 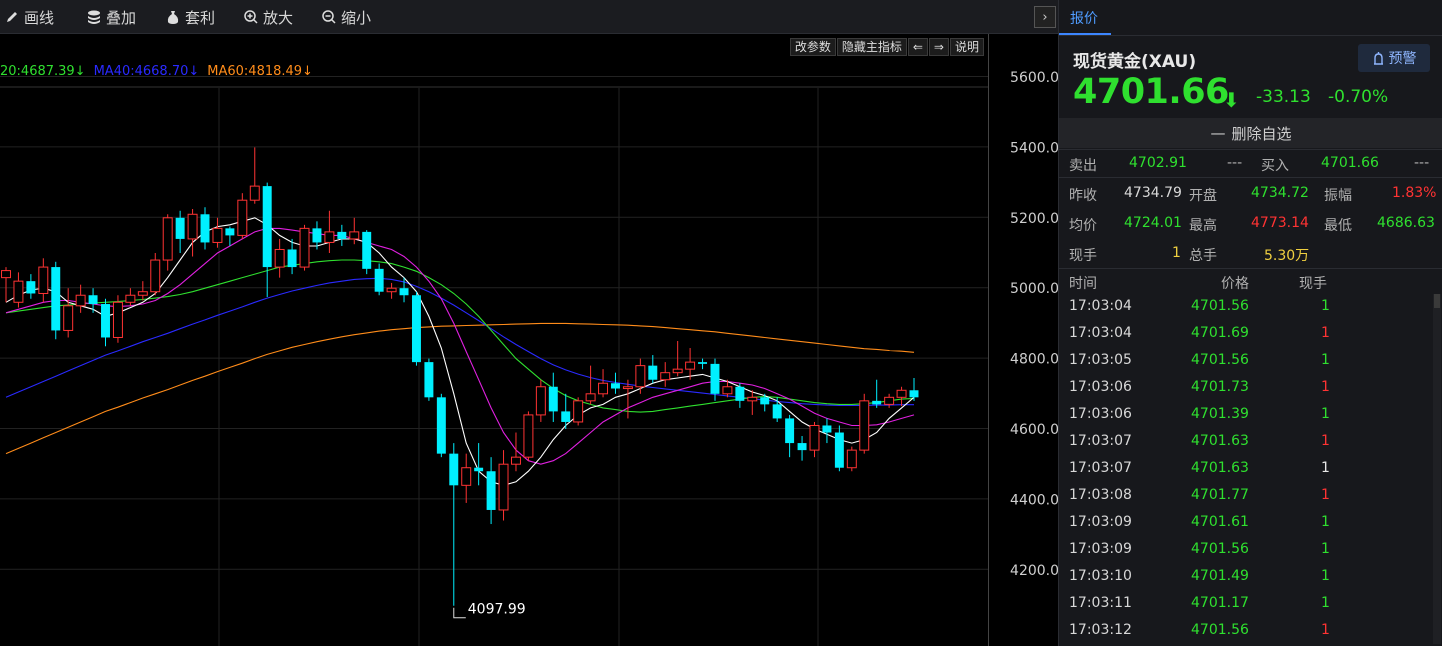 I want to click on stack-icon, so click(x=94, y=17).